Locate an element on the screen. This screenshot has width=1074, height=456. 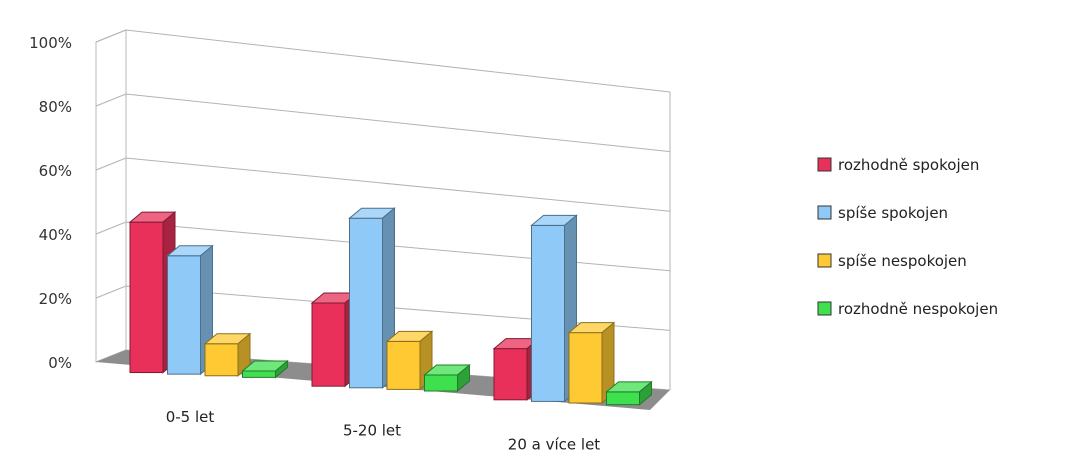
legend-item: rozhodně nespokojen is located at coordinates (907, 309).